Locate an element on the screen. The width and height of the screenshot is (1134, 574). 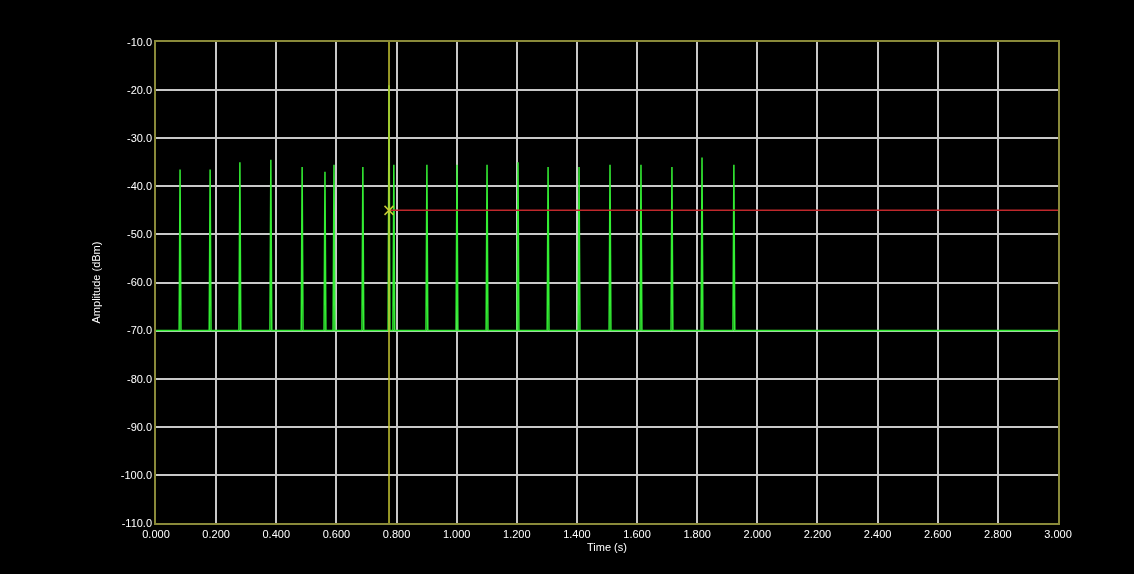
x-tick-label: 2.200 is located at coordinates (817, 533).